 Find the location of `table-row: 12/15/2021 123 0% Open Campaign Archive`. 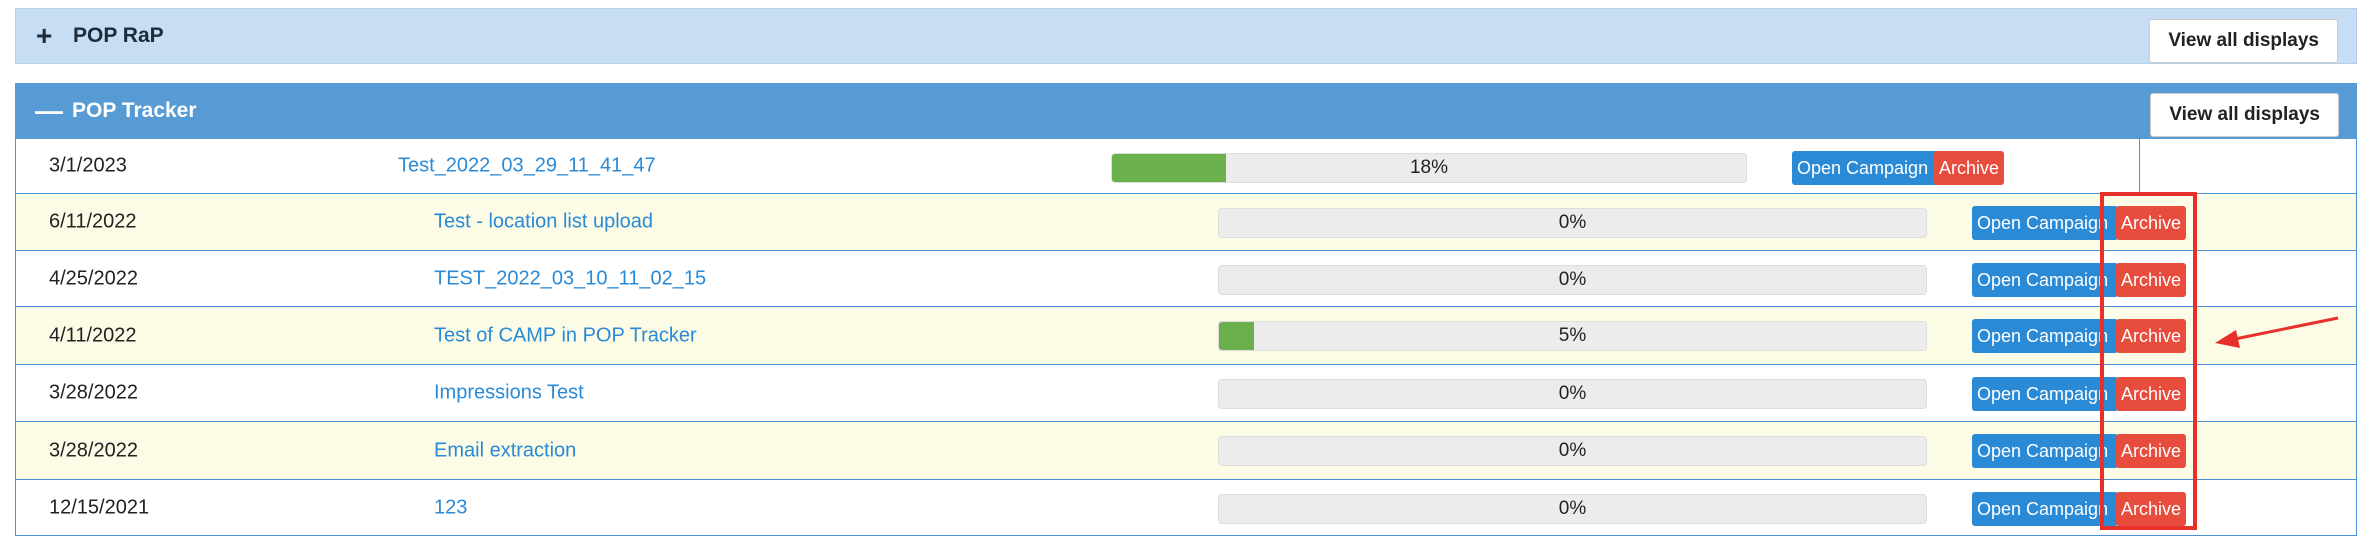

table-row: 12/15/2021 123 0% Open Campaign Archive is located at coordinates (1186, 508).